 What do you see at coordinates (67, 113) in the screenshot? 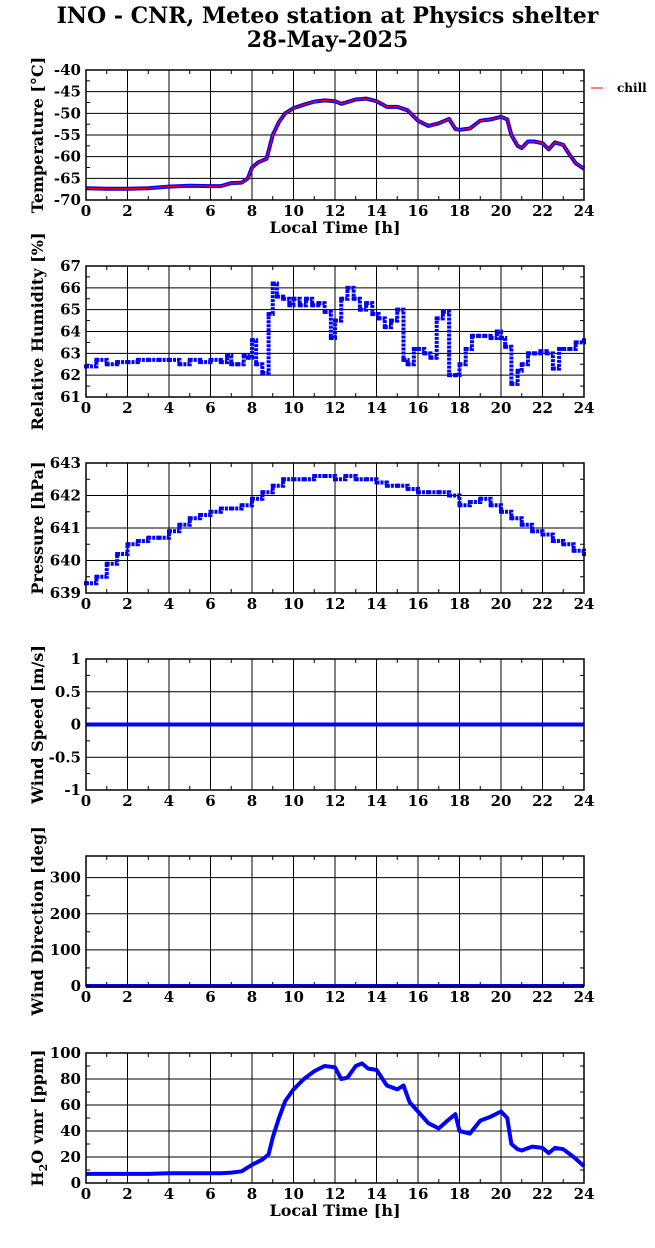
I see `y-tick-label: -50` at bounding box center [67, 113].